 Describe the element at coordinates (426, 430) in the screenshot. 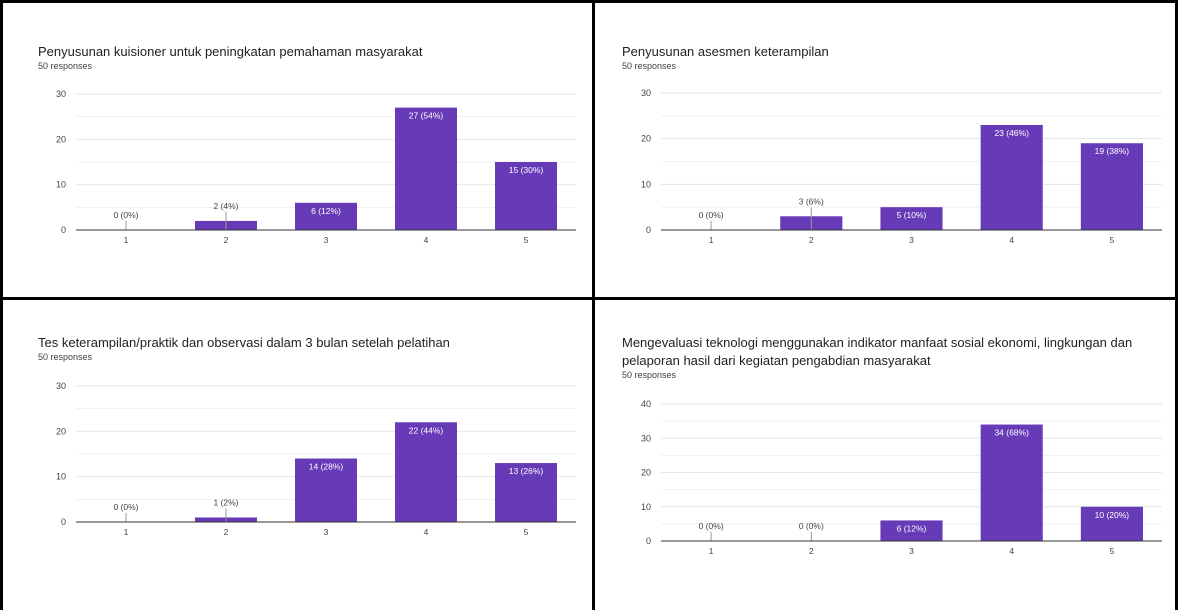

I see `data-label: 22 (44%)` at that location.